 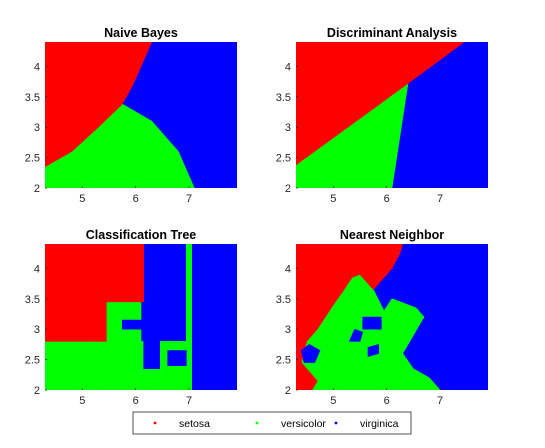 What do you see at coordinates (303, 424) in the screenshot?
I see `legend-label: versicolor` at bounding box center [303, 424].